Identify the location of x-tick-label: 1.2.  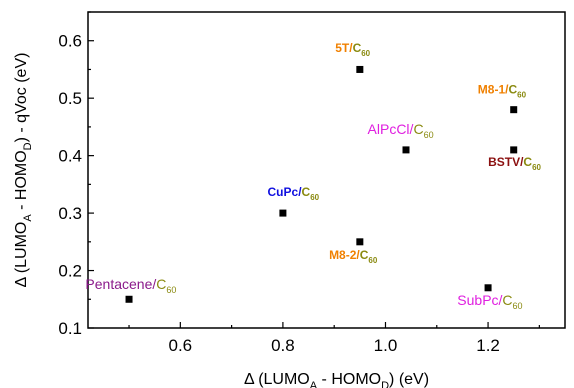
(488, 345).